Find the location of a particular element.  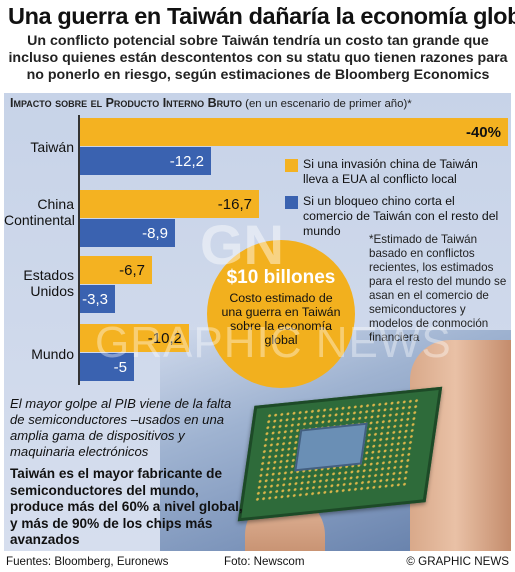

legend-swatch-invasion is located at coordinates (291, 165).